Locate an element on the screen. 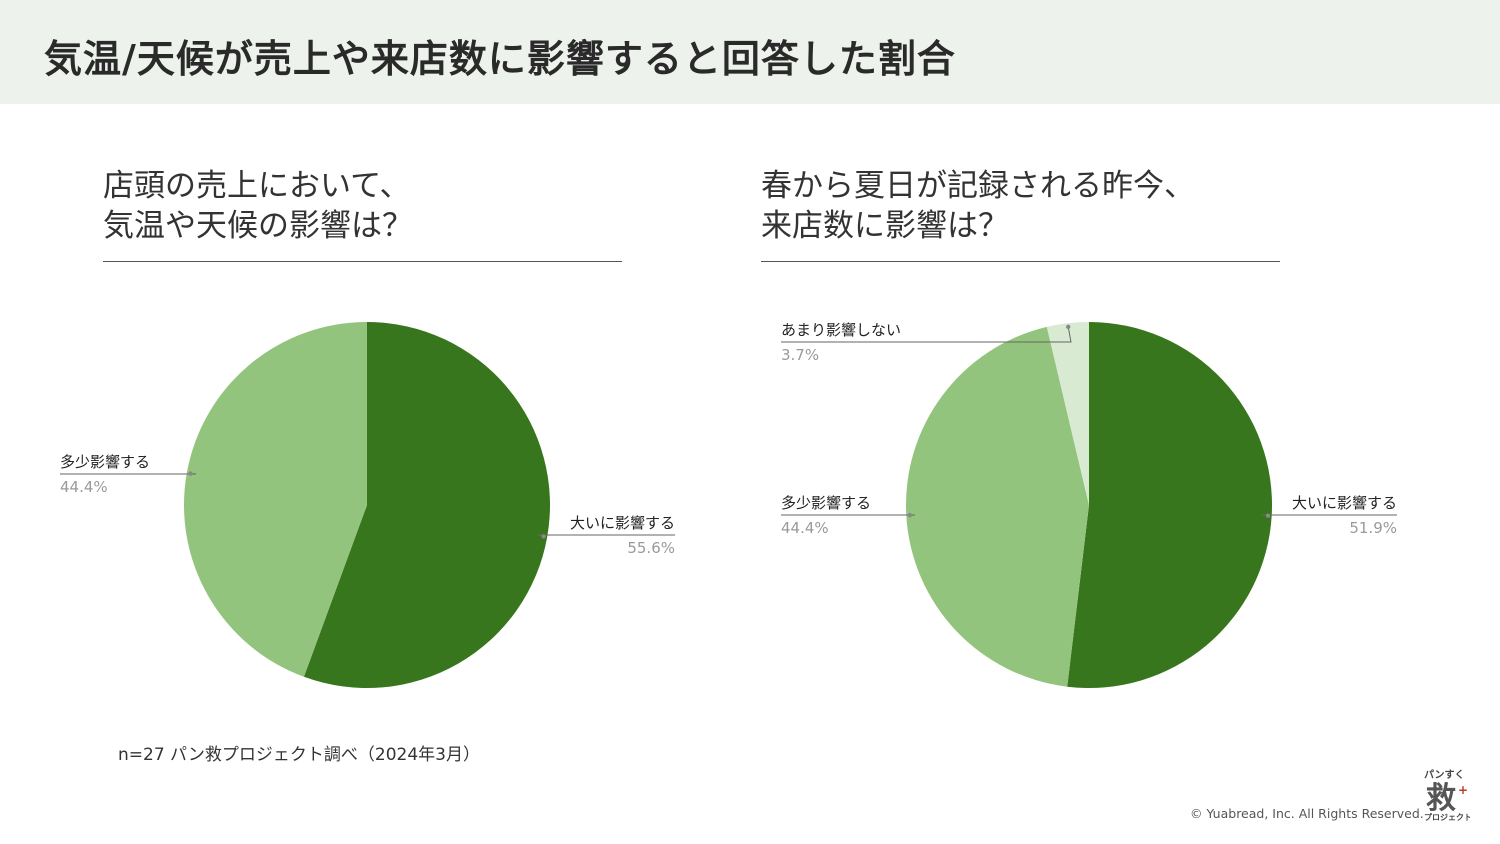 The height and width of the screenshot is (844, 1500). right-divider is located at coordinates (1020, 261).